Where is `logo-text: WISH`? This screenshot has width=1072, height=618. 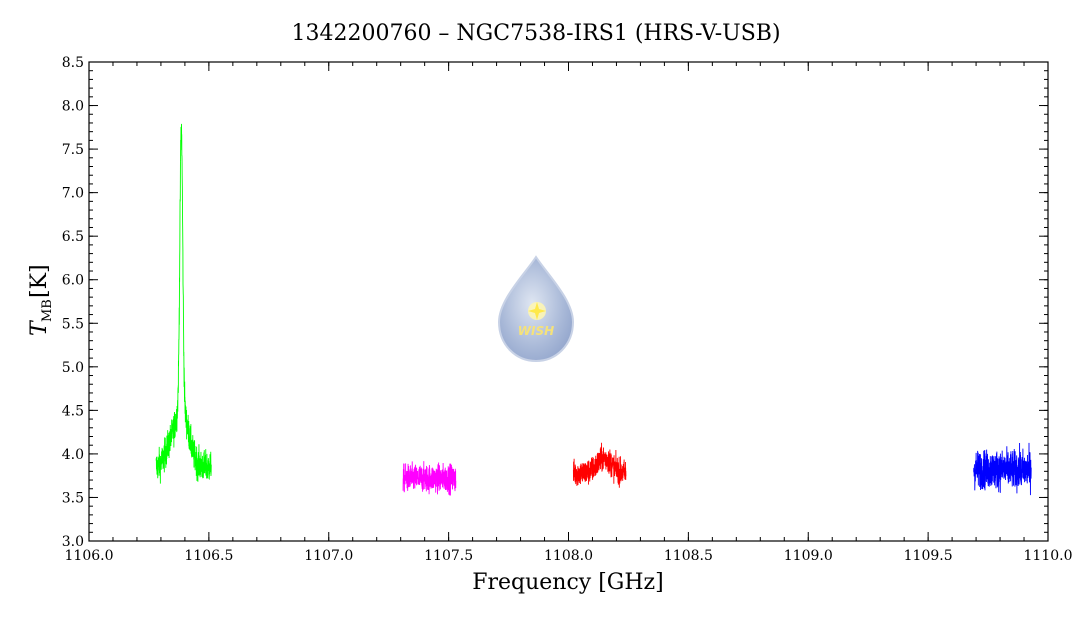
logo-text: WISH is located at coordinates (536, 331).